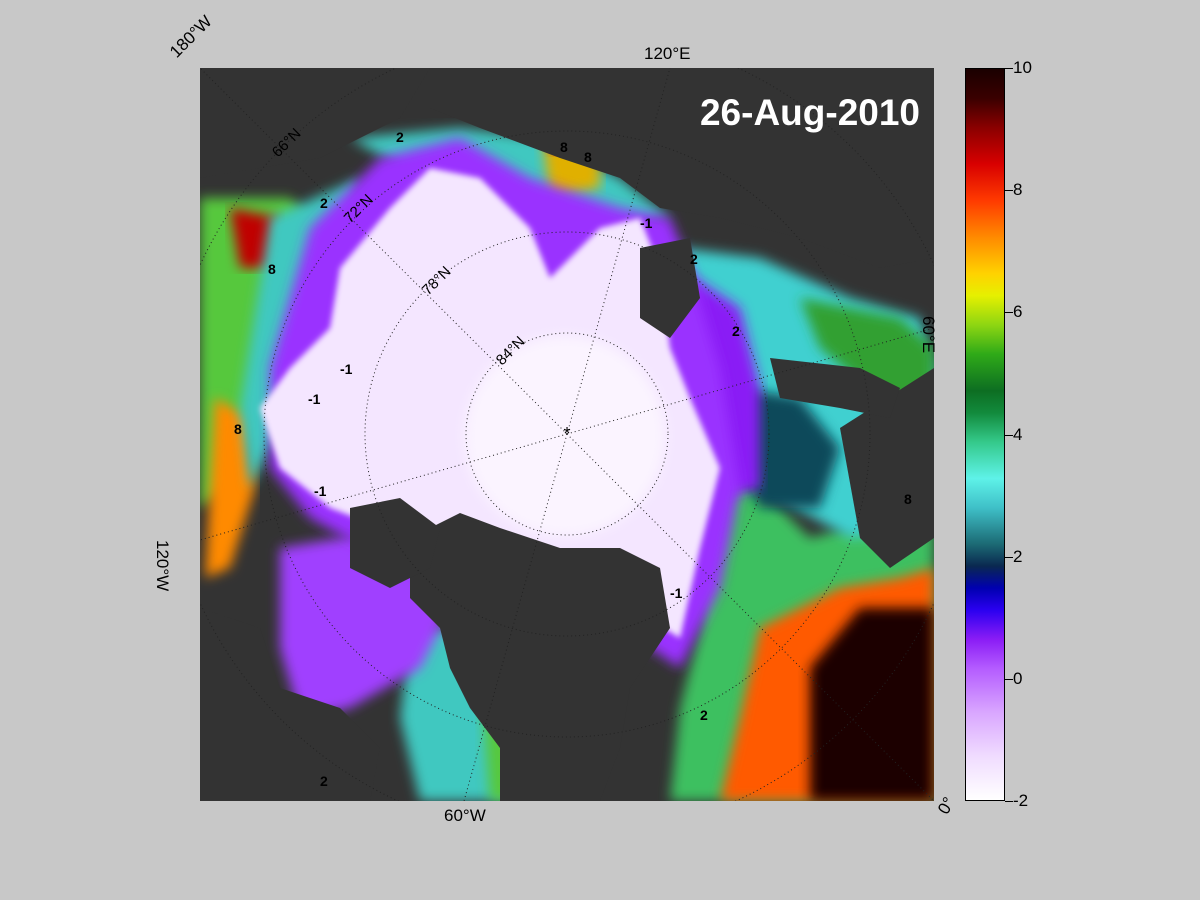 The height and width of the screenshot is (900, 1200). I want to click on polar-cap, so click(565, 436).